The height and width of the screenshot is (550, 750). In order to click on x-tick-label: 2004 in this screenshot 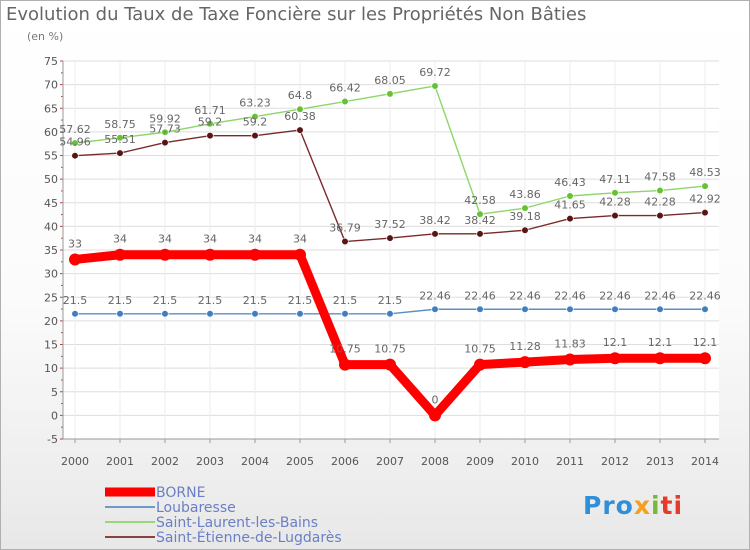, I will do `click(255, 461)`.